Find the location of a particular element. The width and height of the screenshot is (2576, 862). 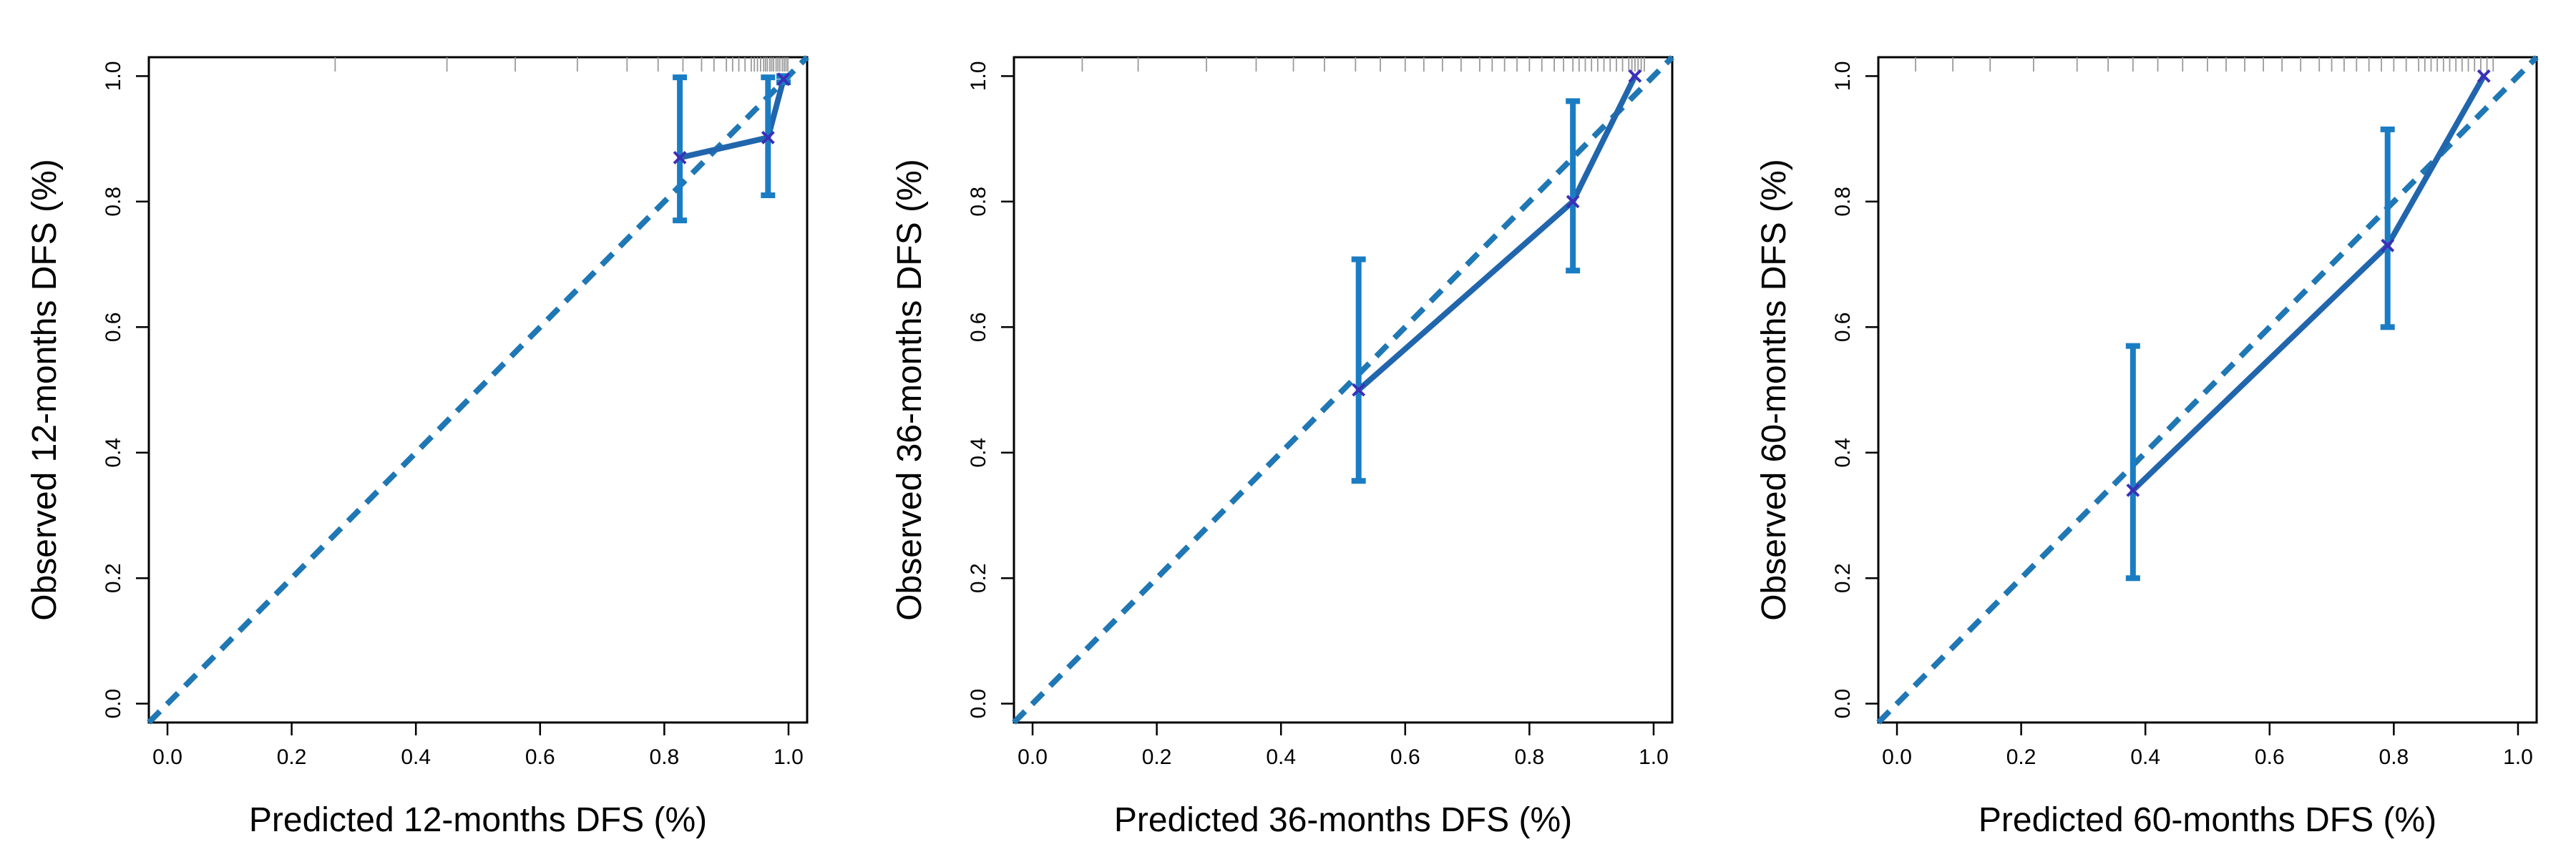

x-axis-title: Predicted 36-months DFS (%) is located at coordinates (1343, 820).